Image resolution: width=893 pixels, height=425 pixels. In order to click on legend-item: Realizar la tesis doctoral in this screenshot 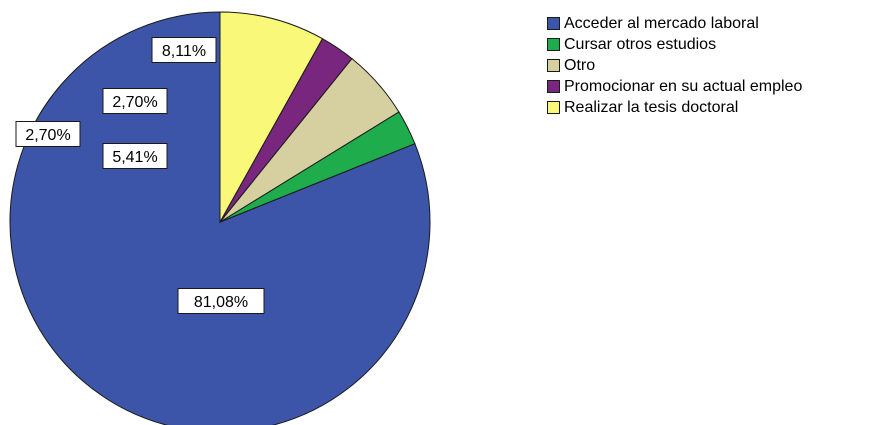, I will do `click(674, 107)`.